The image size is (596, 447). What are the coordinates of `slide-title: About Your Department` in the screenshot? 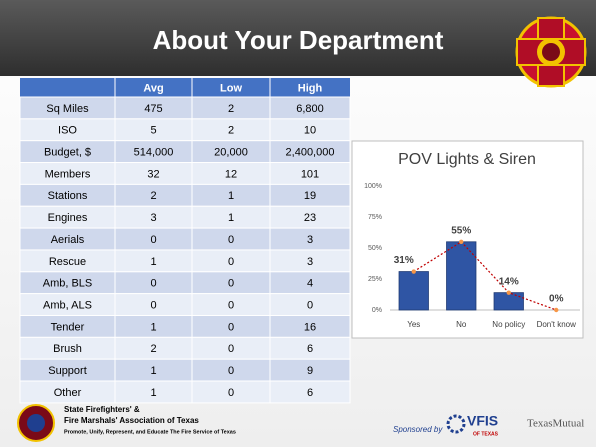 It's located at (298, 40).